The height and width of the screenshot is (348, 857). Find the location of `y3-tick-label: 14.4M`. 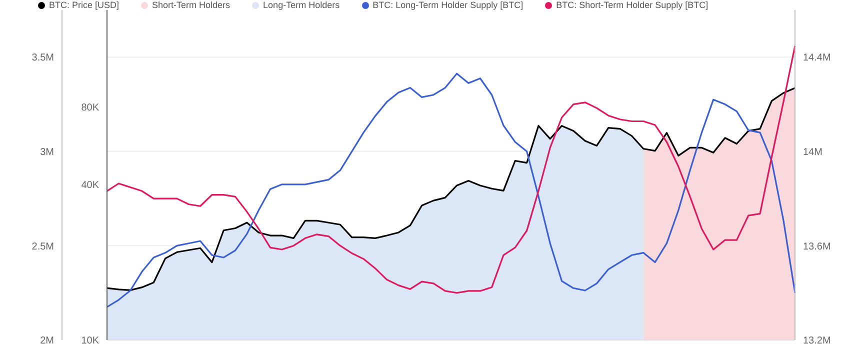

y3-tick-label: 14.4M is located at coordinates (817, 58).